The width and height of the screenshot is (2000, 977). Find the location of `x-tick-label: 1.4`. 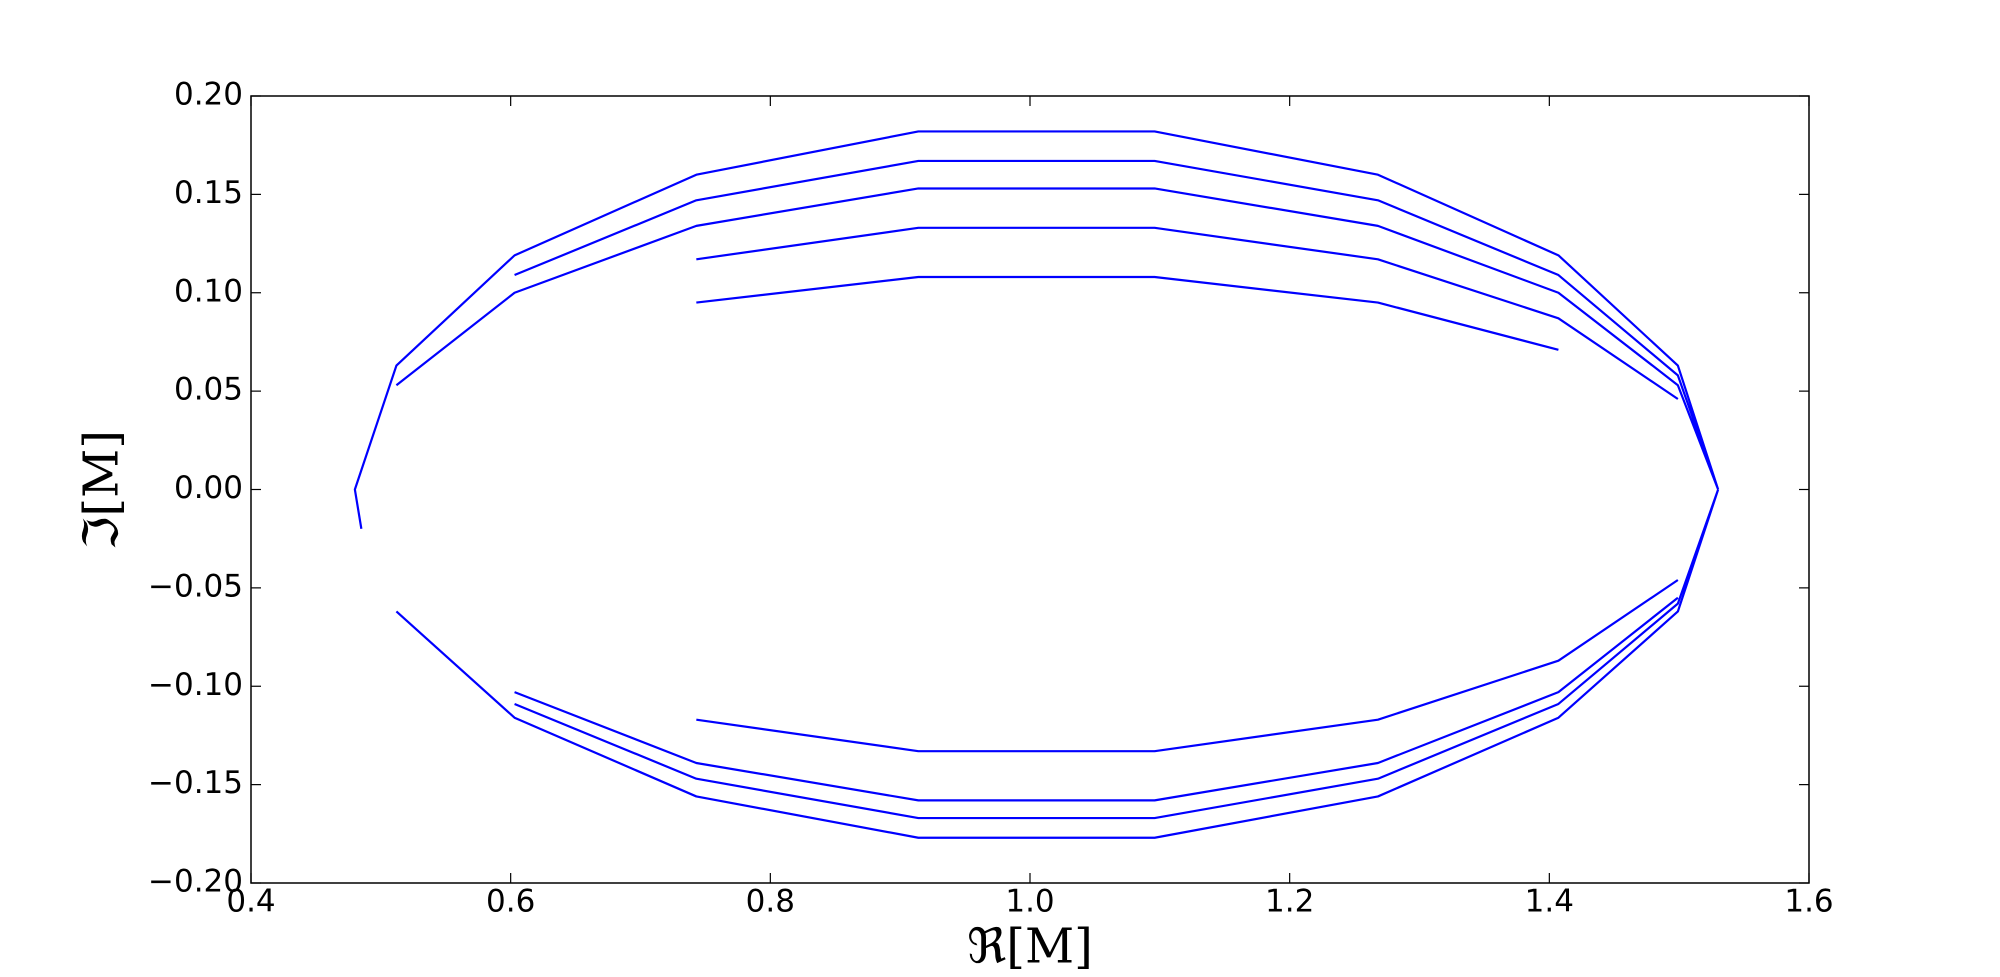

x-tick-label: 1.4 is located at coordinates (1549, 902).